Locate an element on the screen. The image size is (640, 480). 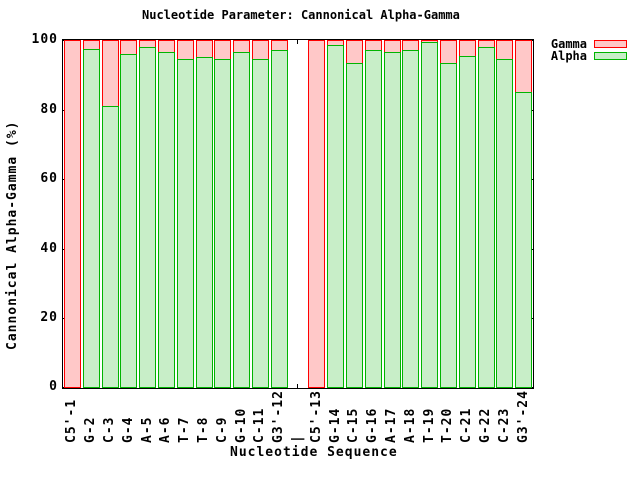
x-tick-label: G-22 is located at coordinates (485, 425).